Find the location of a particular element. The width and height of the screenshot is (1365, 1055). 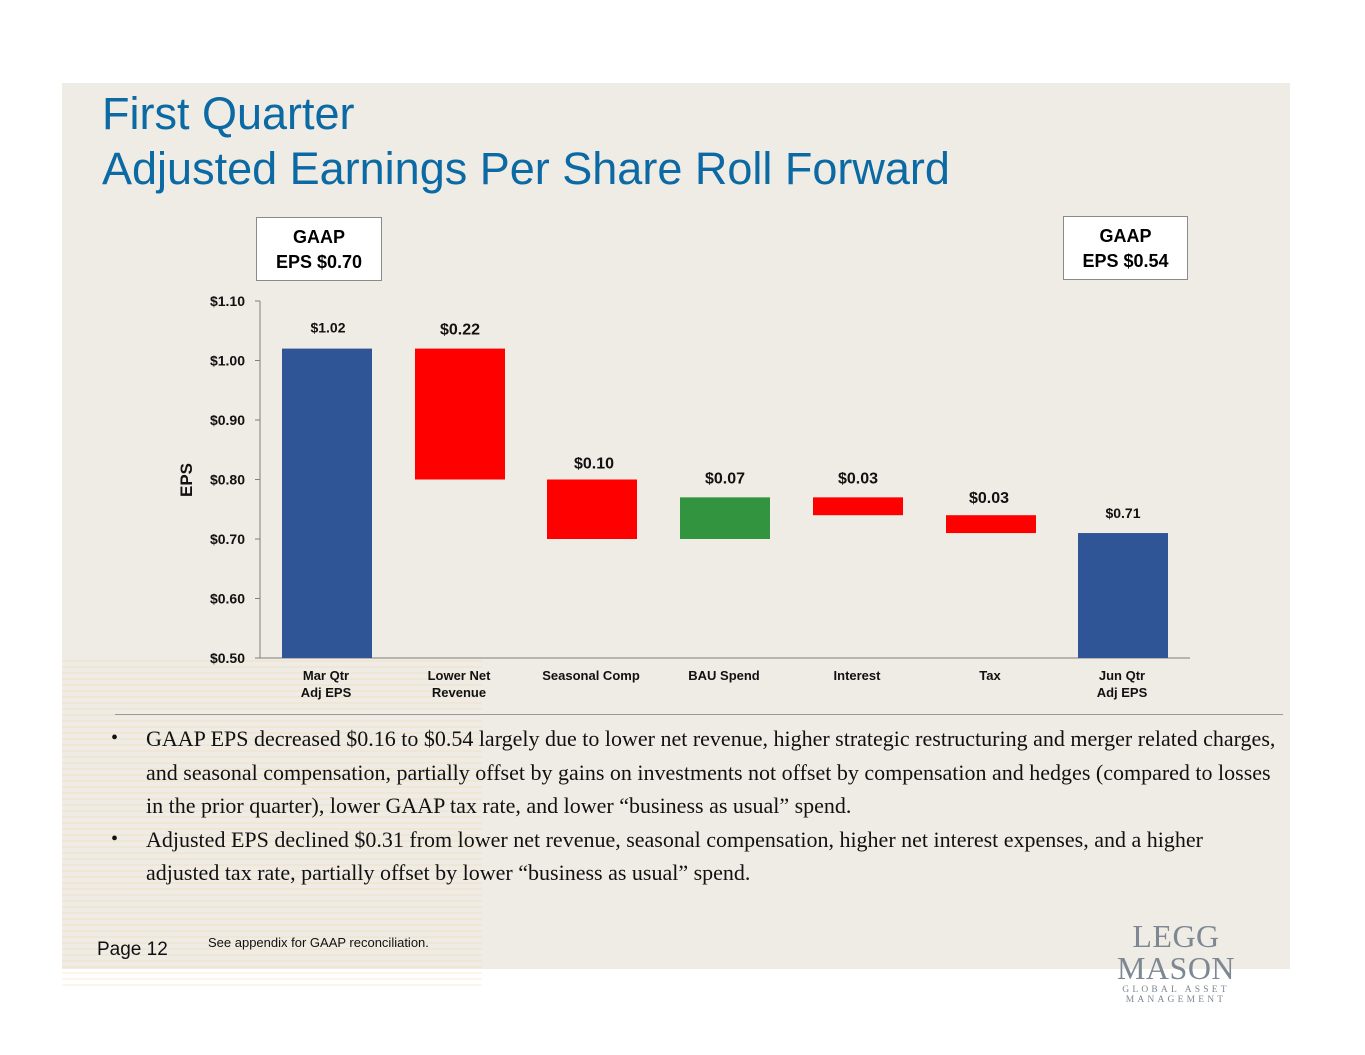

gaap-right-value: EPS $0.54 is located at coordinates (1125, 261).